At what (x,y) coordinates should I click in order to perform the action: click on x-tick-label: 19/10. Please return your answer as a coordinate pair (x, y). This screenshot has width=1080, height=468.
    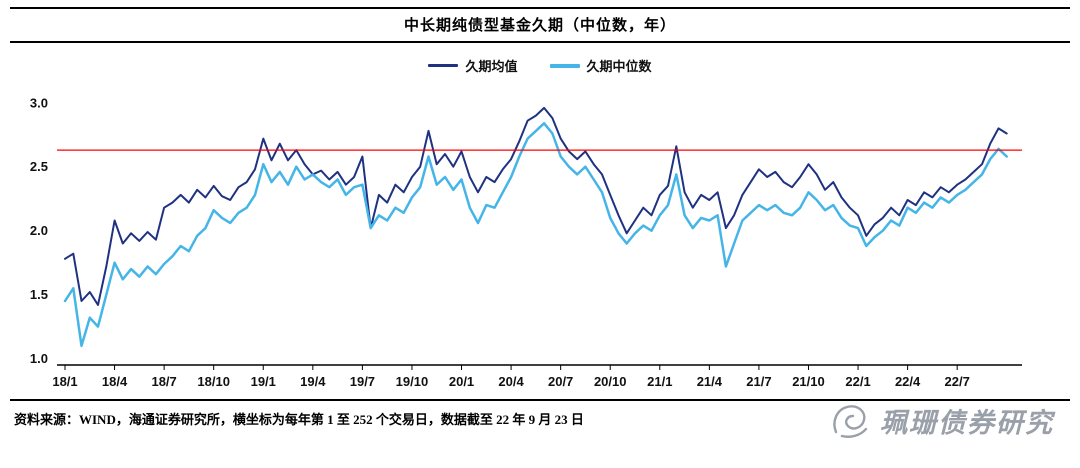
    Looking at the image, I should click on (412, 381).